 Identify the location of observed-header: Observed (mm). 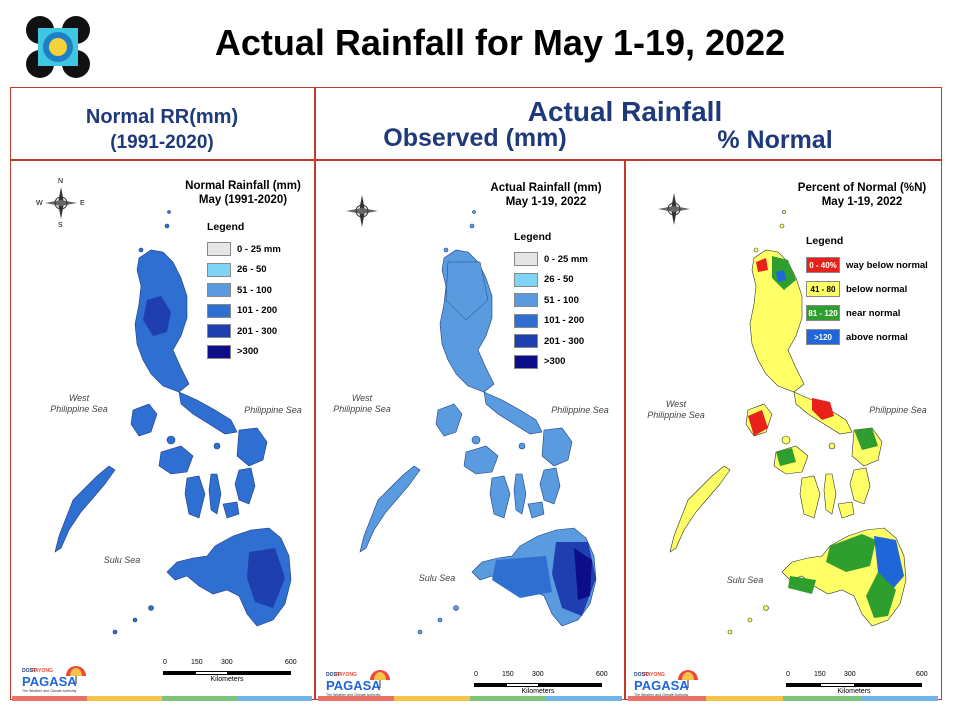
(475, 138).